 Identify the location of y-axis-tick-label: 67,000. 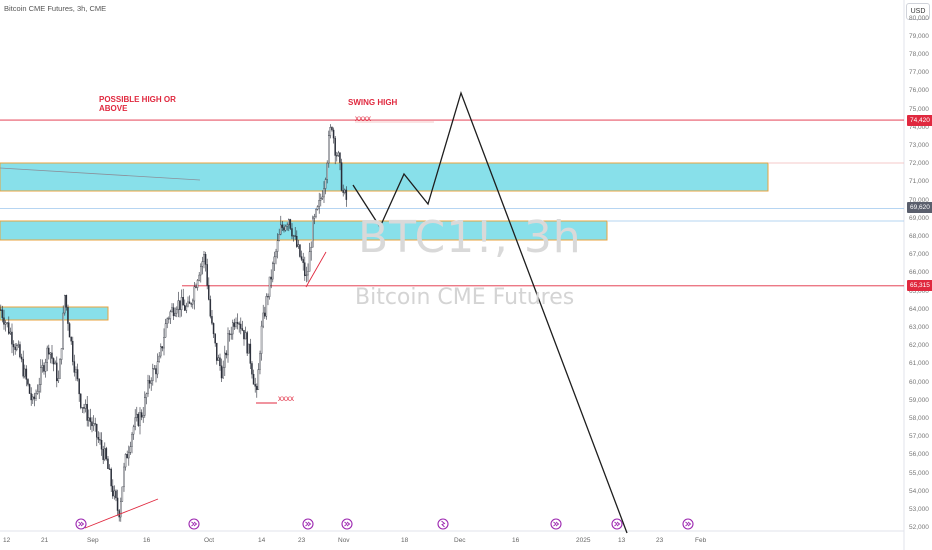
(919, 255).